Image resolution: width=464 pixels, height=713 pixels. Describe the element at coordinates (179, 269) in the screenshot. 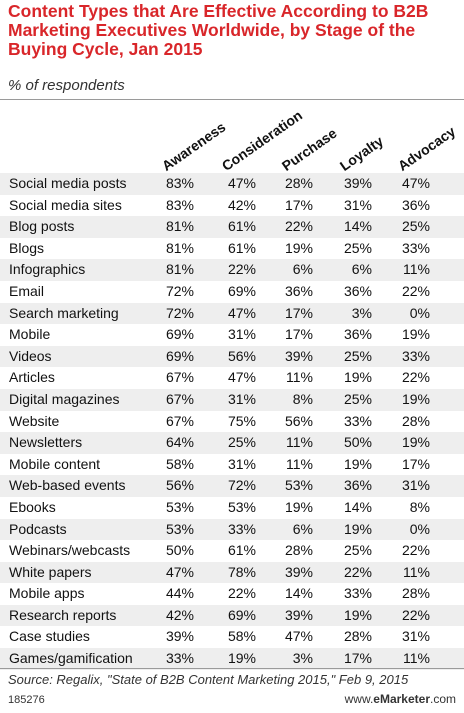

I see `table-cell: 81%` at that location.